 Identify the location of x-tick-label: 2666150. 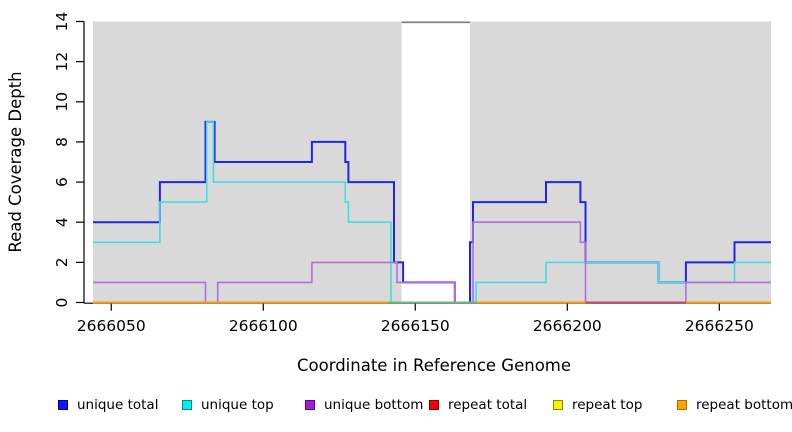
(415, 326).